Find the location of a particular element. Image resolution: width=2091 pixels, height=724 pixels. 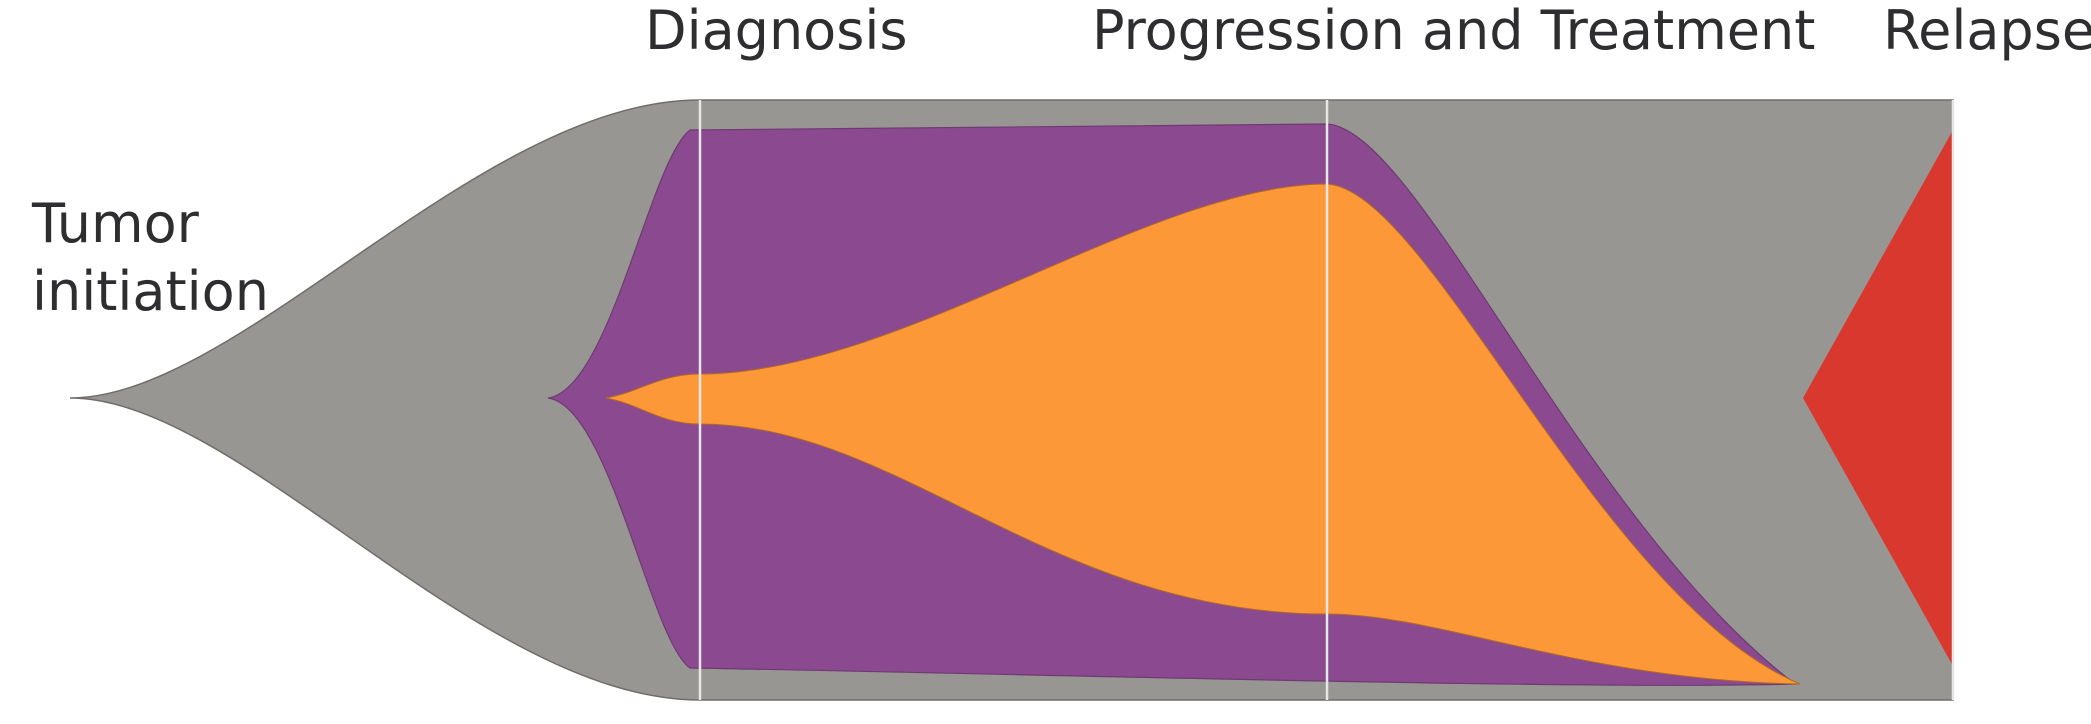

progression-treatment-label: Progression and Treatment is located at coordinates (1454, 31).